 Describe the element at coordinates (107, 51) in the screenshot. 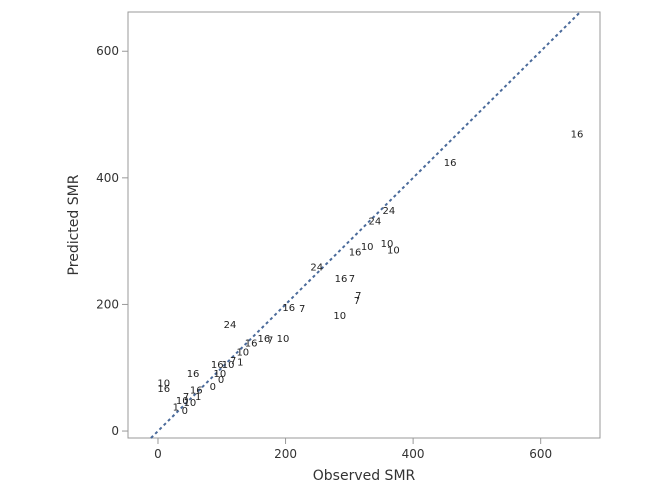

I see `y-tick-label: 600` at that location.